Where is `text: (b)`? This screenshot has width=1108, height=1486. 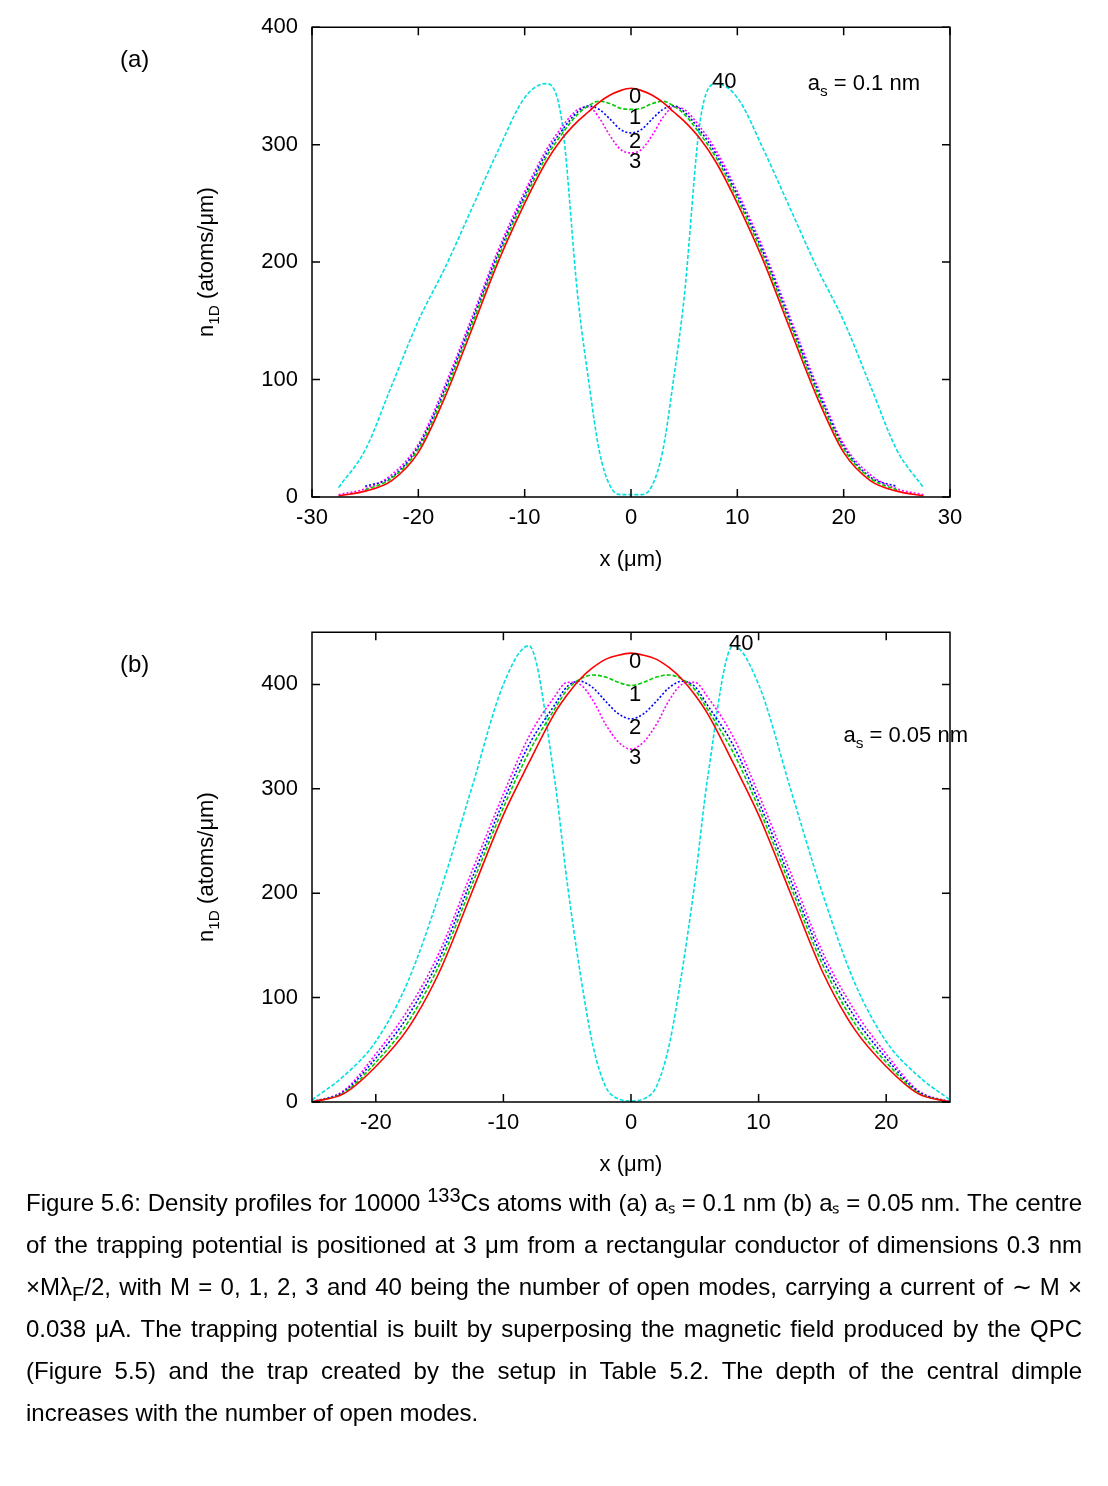
text: (b) is located at coordinates (135, 663).